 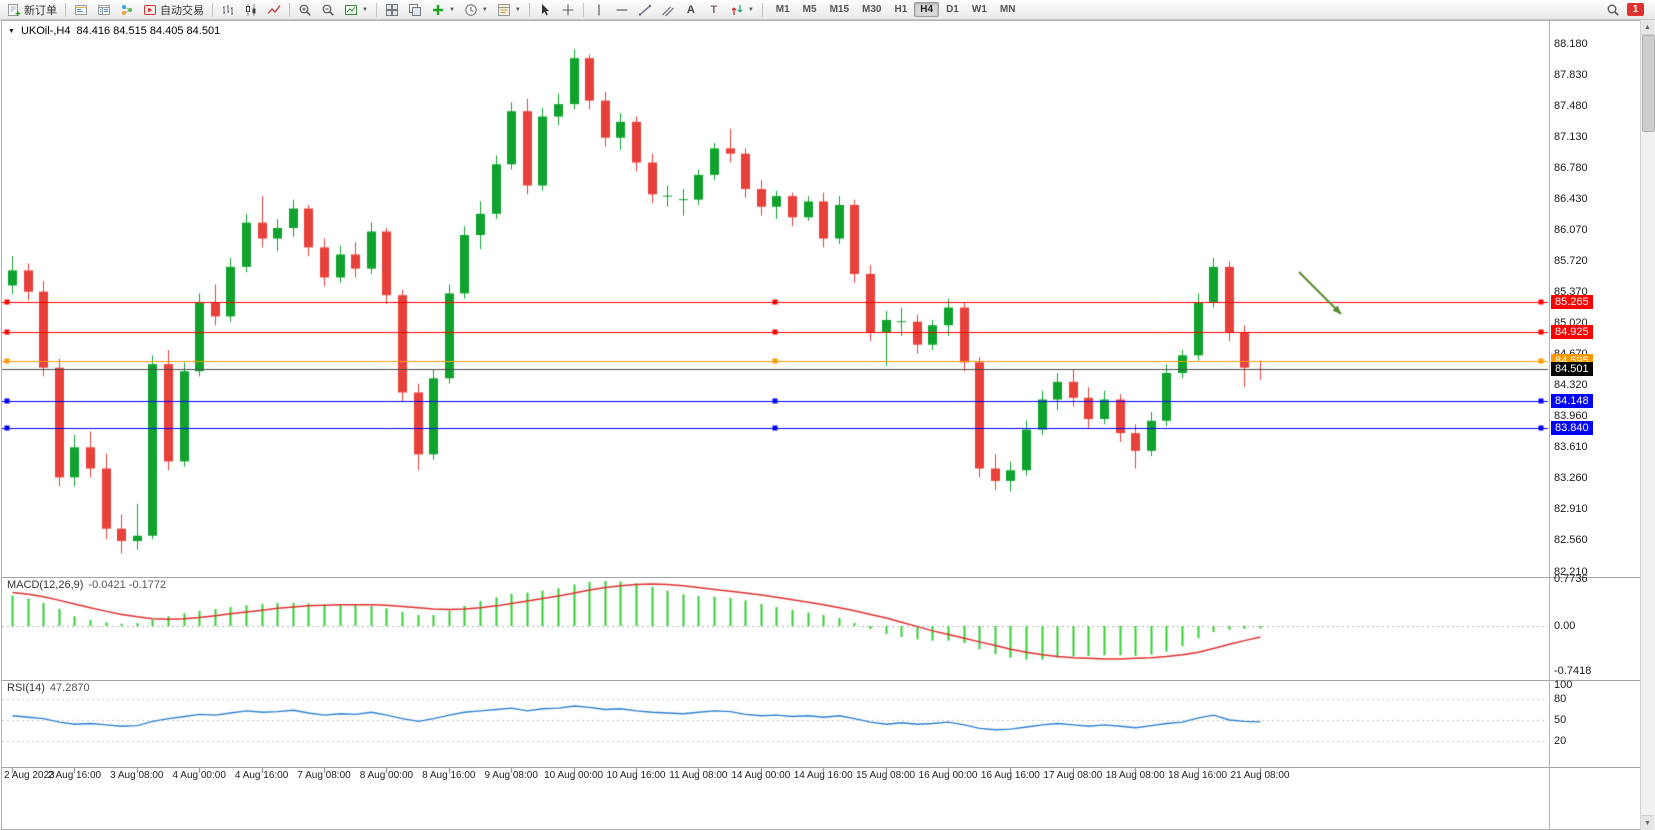 What do you see at coordinates (40, 10) in the screenshot?
I see `new-order-button-label: 新订单` at bounding box center [40, 10].